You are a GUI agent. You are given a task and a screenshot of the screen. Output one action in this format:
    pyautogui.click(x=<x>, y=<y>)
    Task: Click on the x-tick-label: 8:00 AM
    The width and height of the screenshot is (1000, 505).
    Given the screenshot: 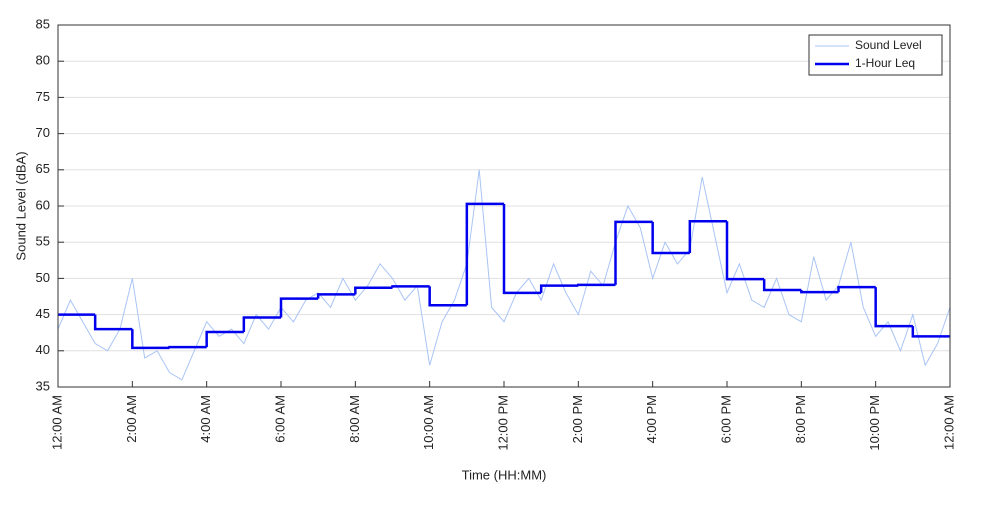 What is the action you would take?
    pyautogui.click(x=354, y=419)
    